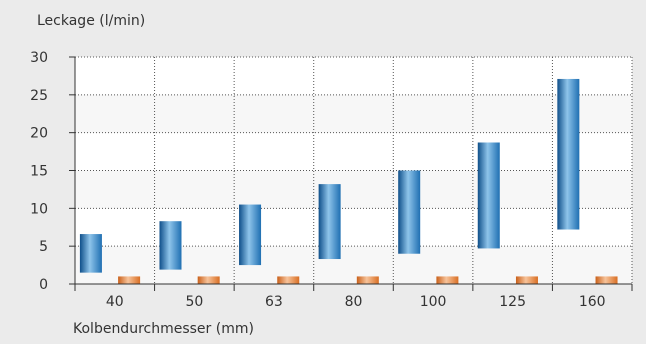  Describe the element at coordinates (91, 21) in the screenshot. I see `y-axis-label: Leckage (l/min)` at that location.